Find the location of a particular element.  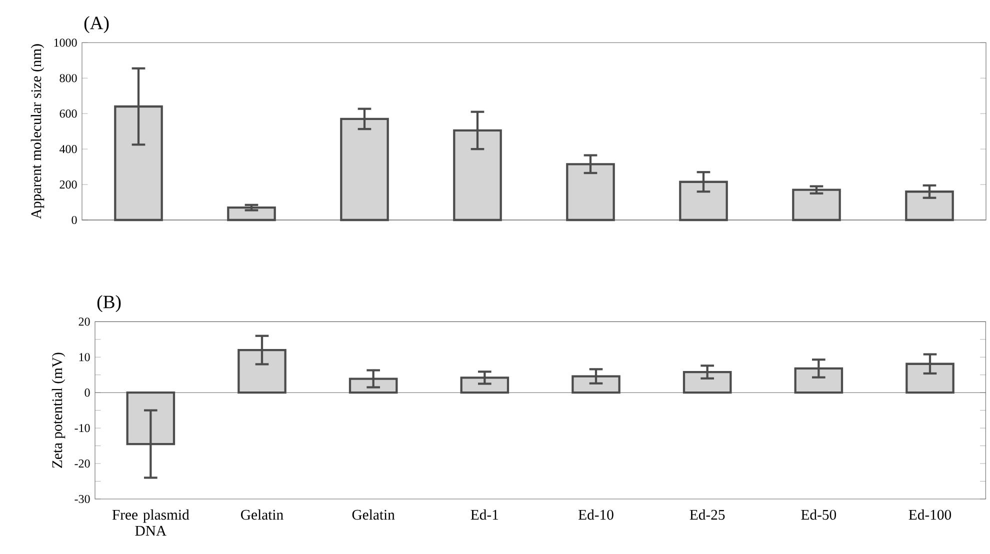

y-tick-label: 10 is located at coordinates (84, 357).